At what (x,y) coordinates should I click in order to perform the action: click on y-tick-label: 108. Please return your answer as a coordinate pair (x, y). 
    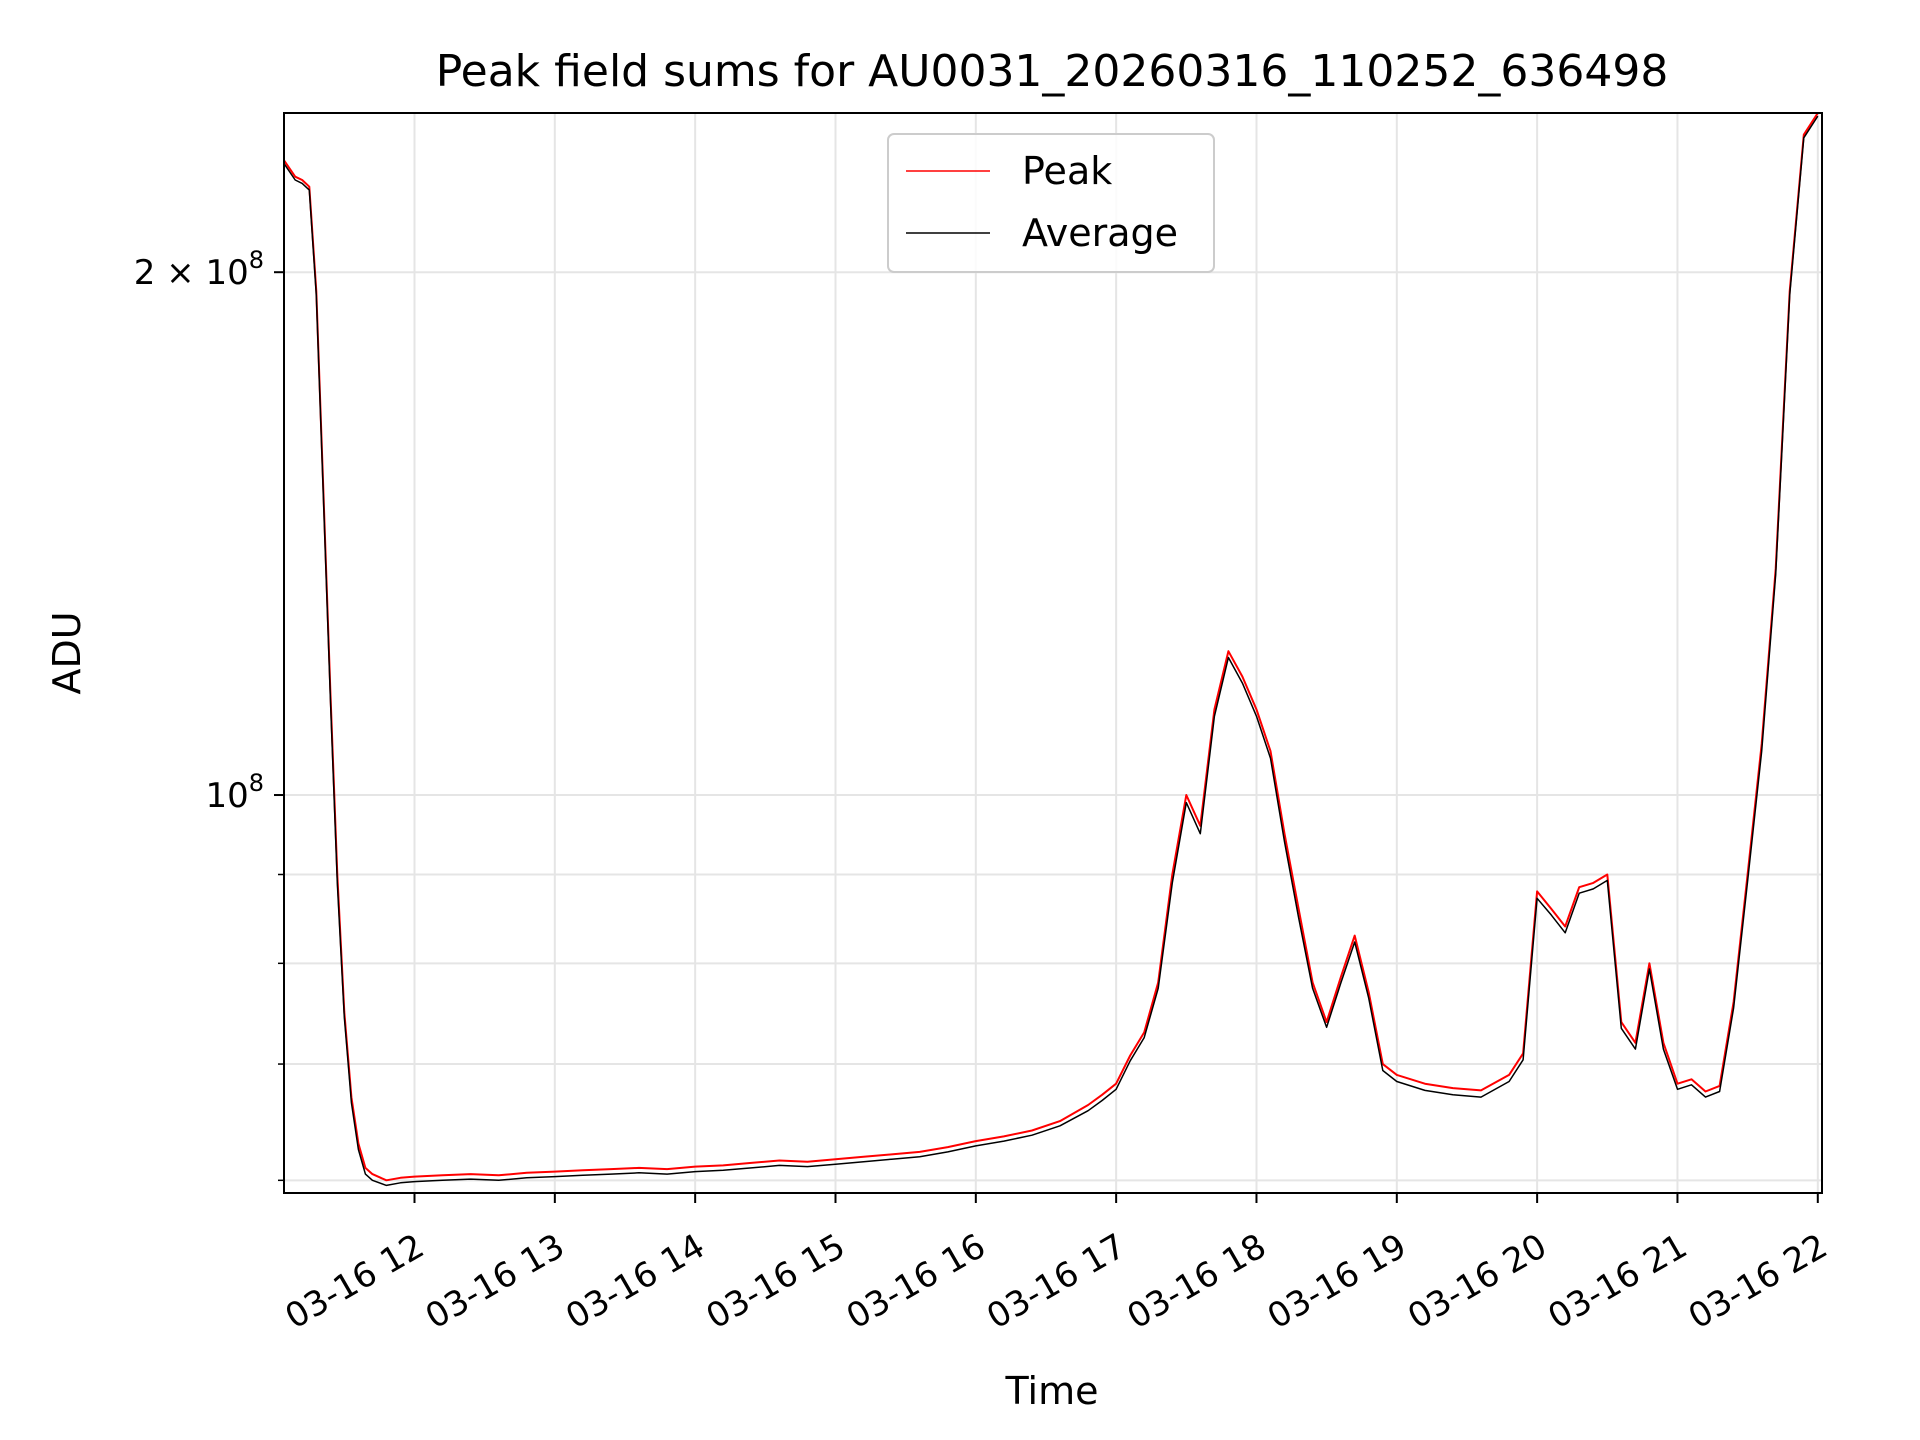
    Looking at the image, I should click on (234, 792).